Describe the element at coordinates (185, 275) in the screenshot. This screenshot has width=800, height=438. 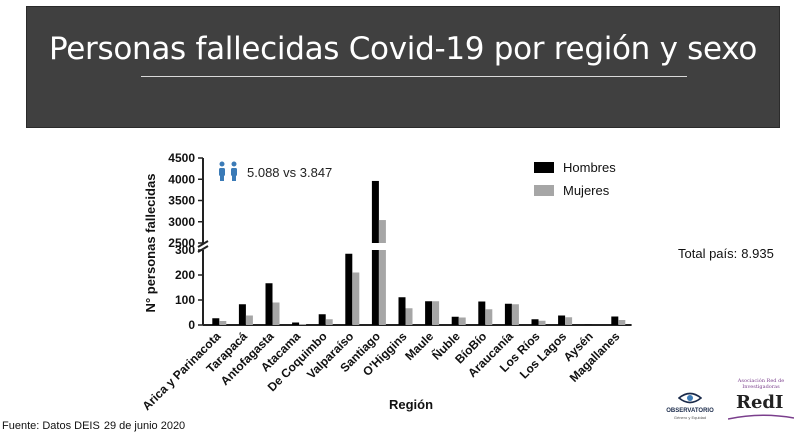
I see `y-tick-label: 200` at that location.